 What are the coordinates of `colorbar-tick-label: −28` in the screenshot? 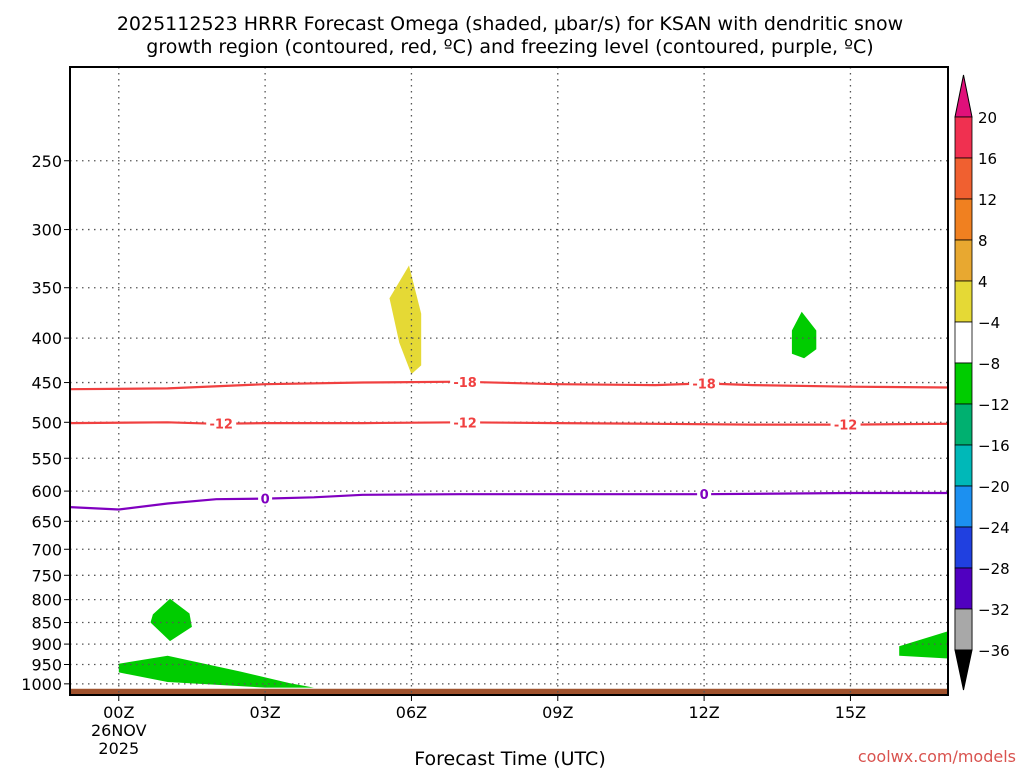 It's located at (994, 569).